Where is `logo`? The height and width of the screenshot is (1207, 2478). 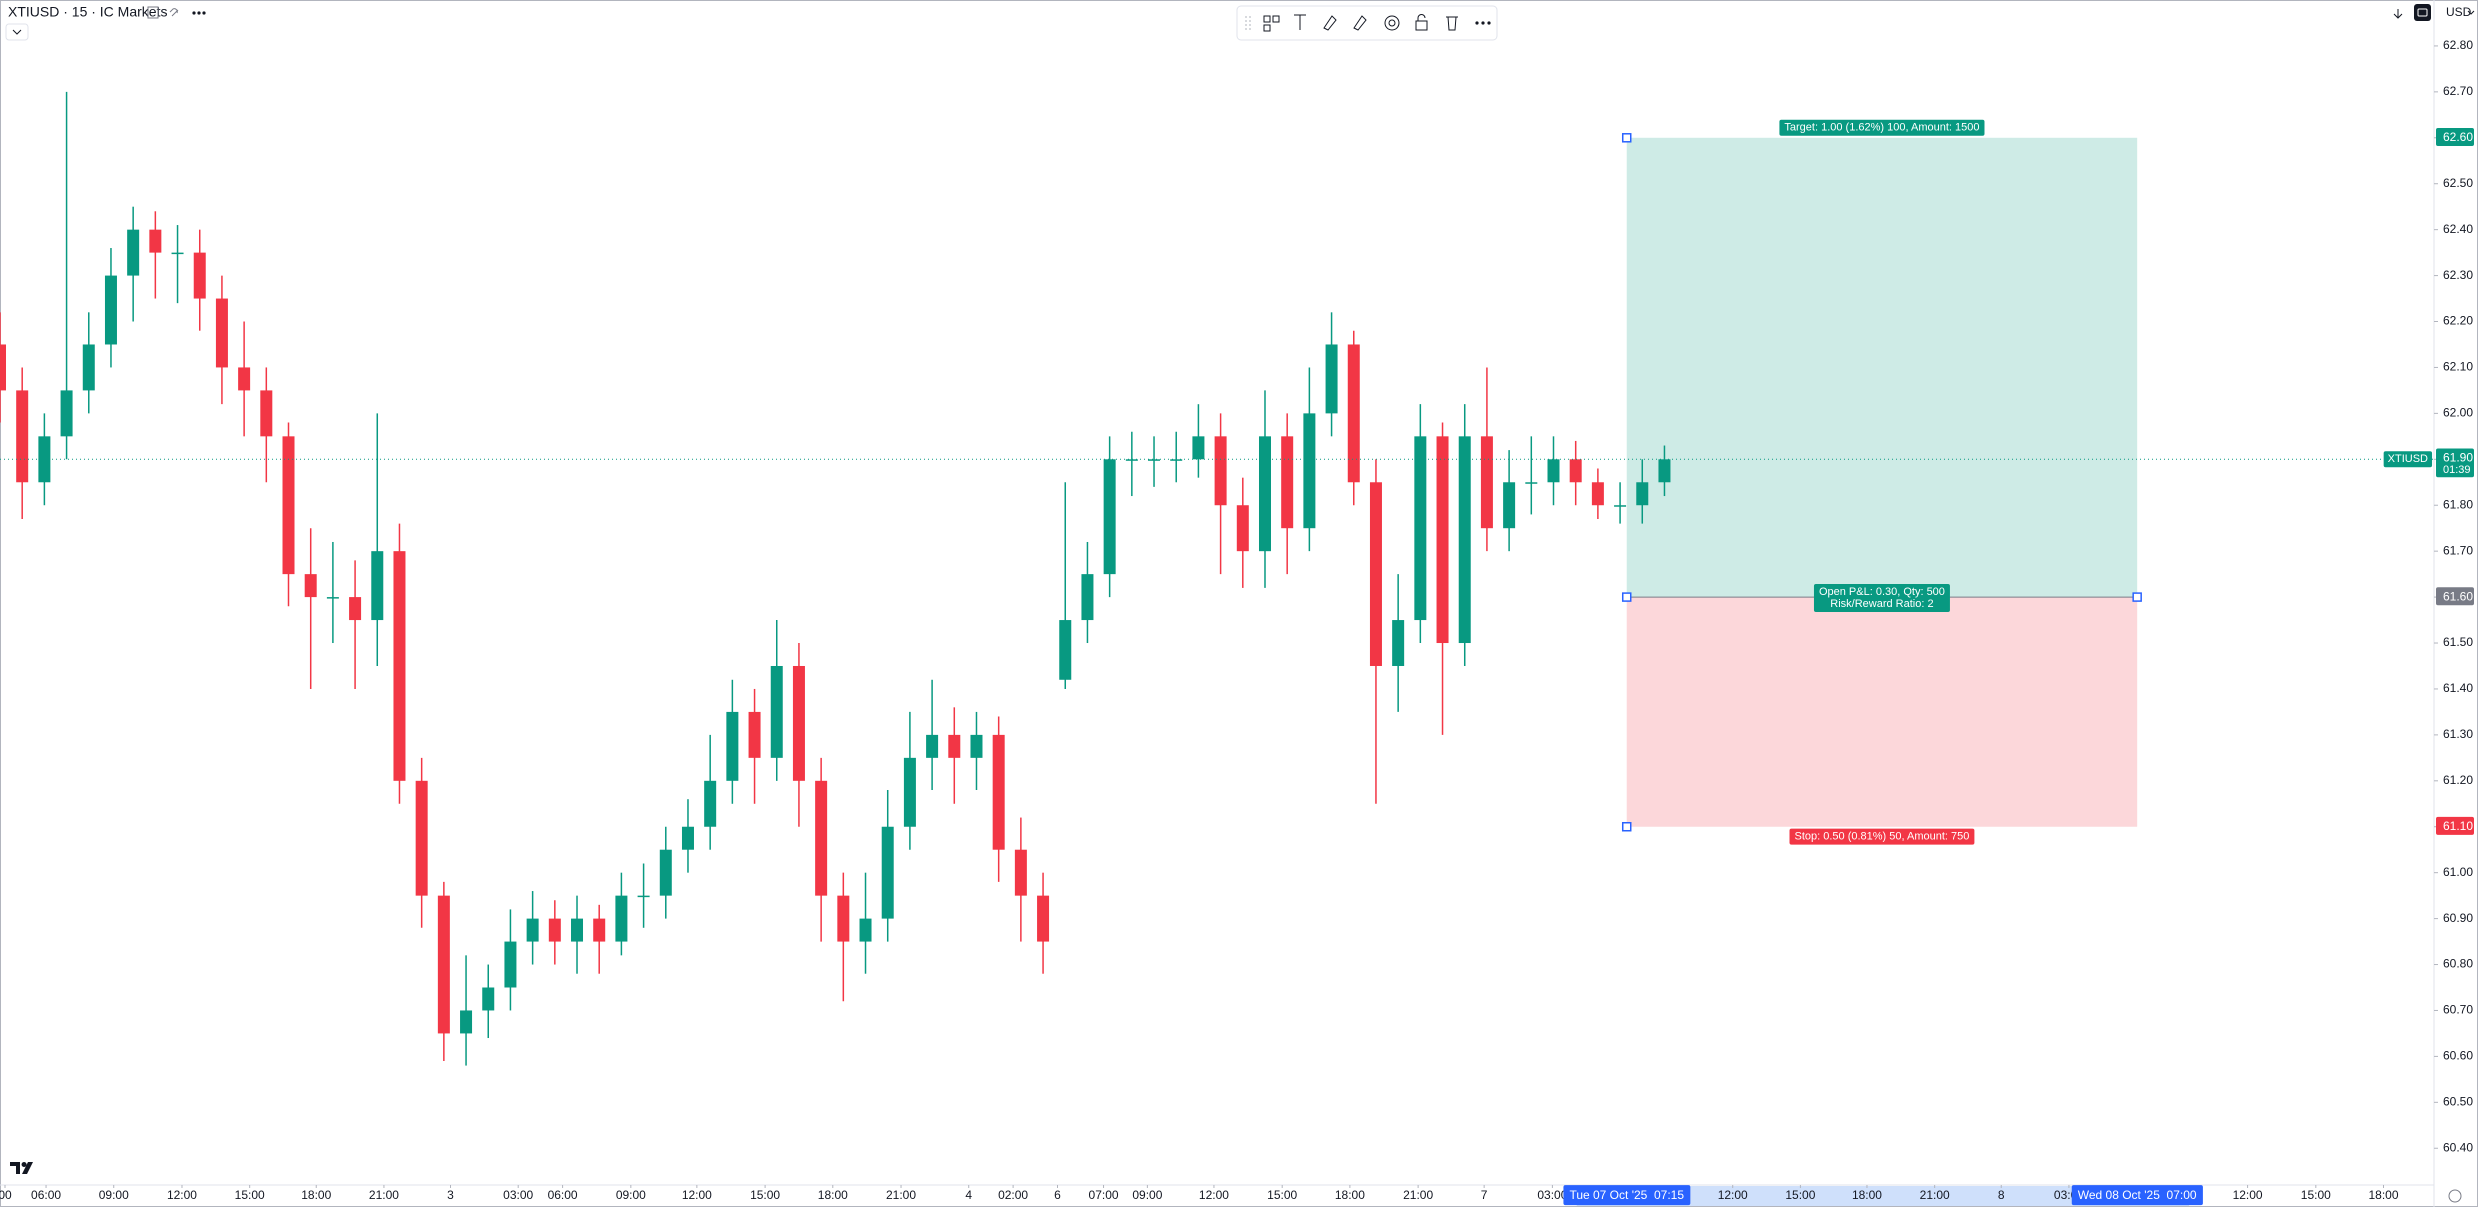
logo is located at coordinates (21, 1168).